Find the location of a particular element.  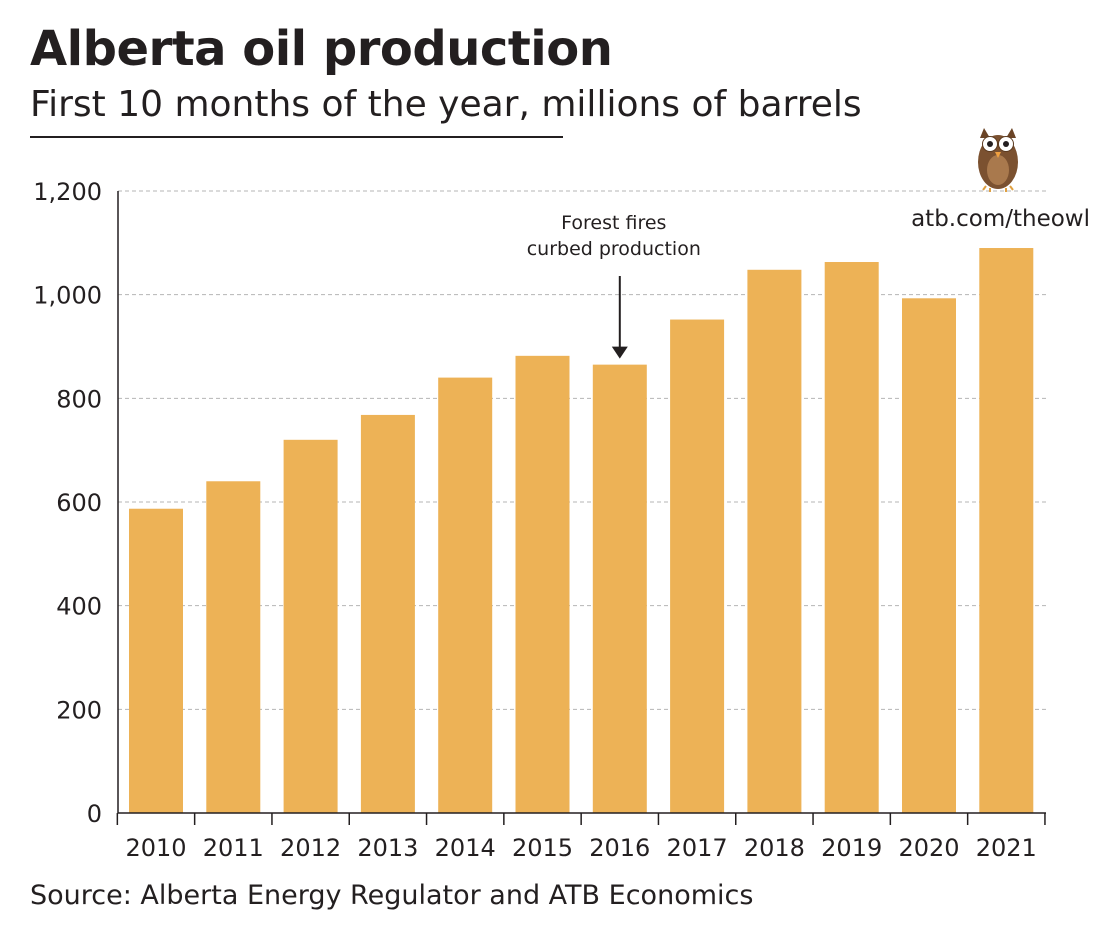

bar-2019 is located at coordinates (851, 537).